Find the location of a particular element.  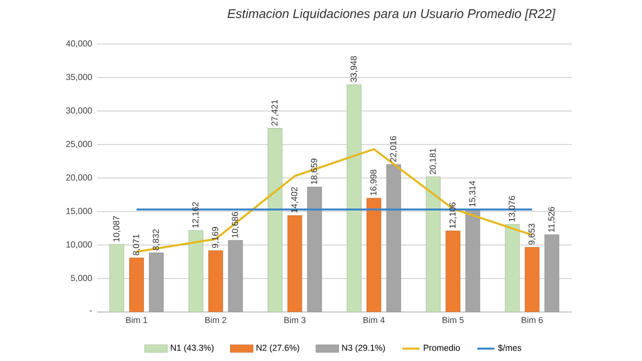

data-label: 10,686 is located at coordinates (236, 225).